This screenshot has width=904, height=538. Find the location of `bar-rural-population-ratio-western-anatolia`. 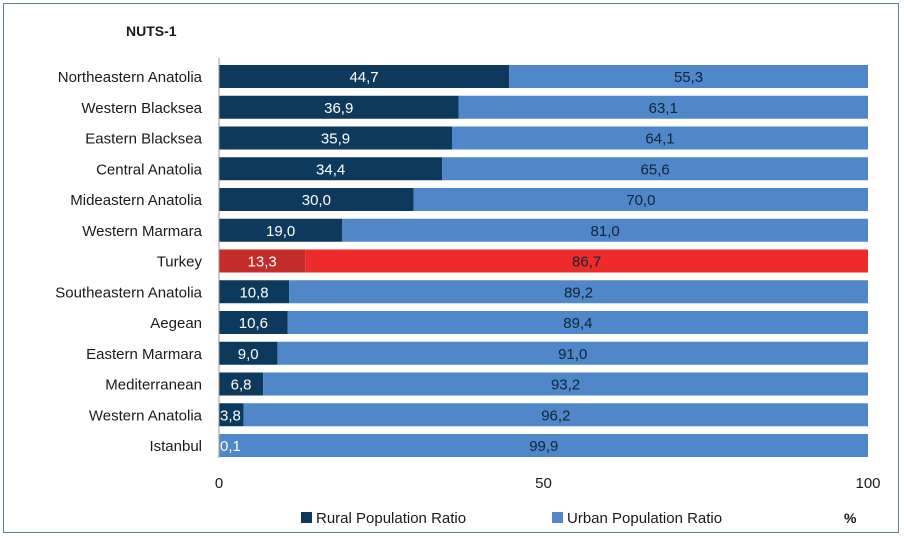

bar-rural-population-ratio-western-anatolia is located at coordinates (231, 415).